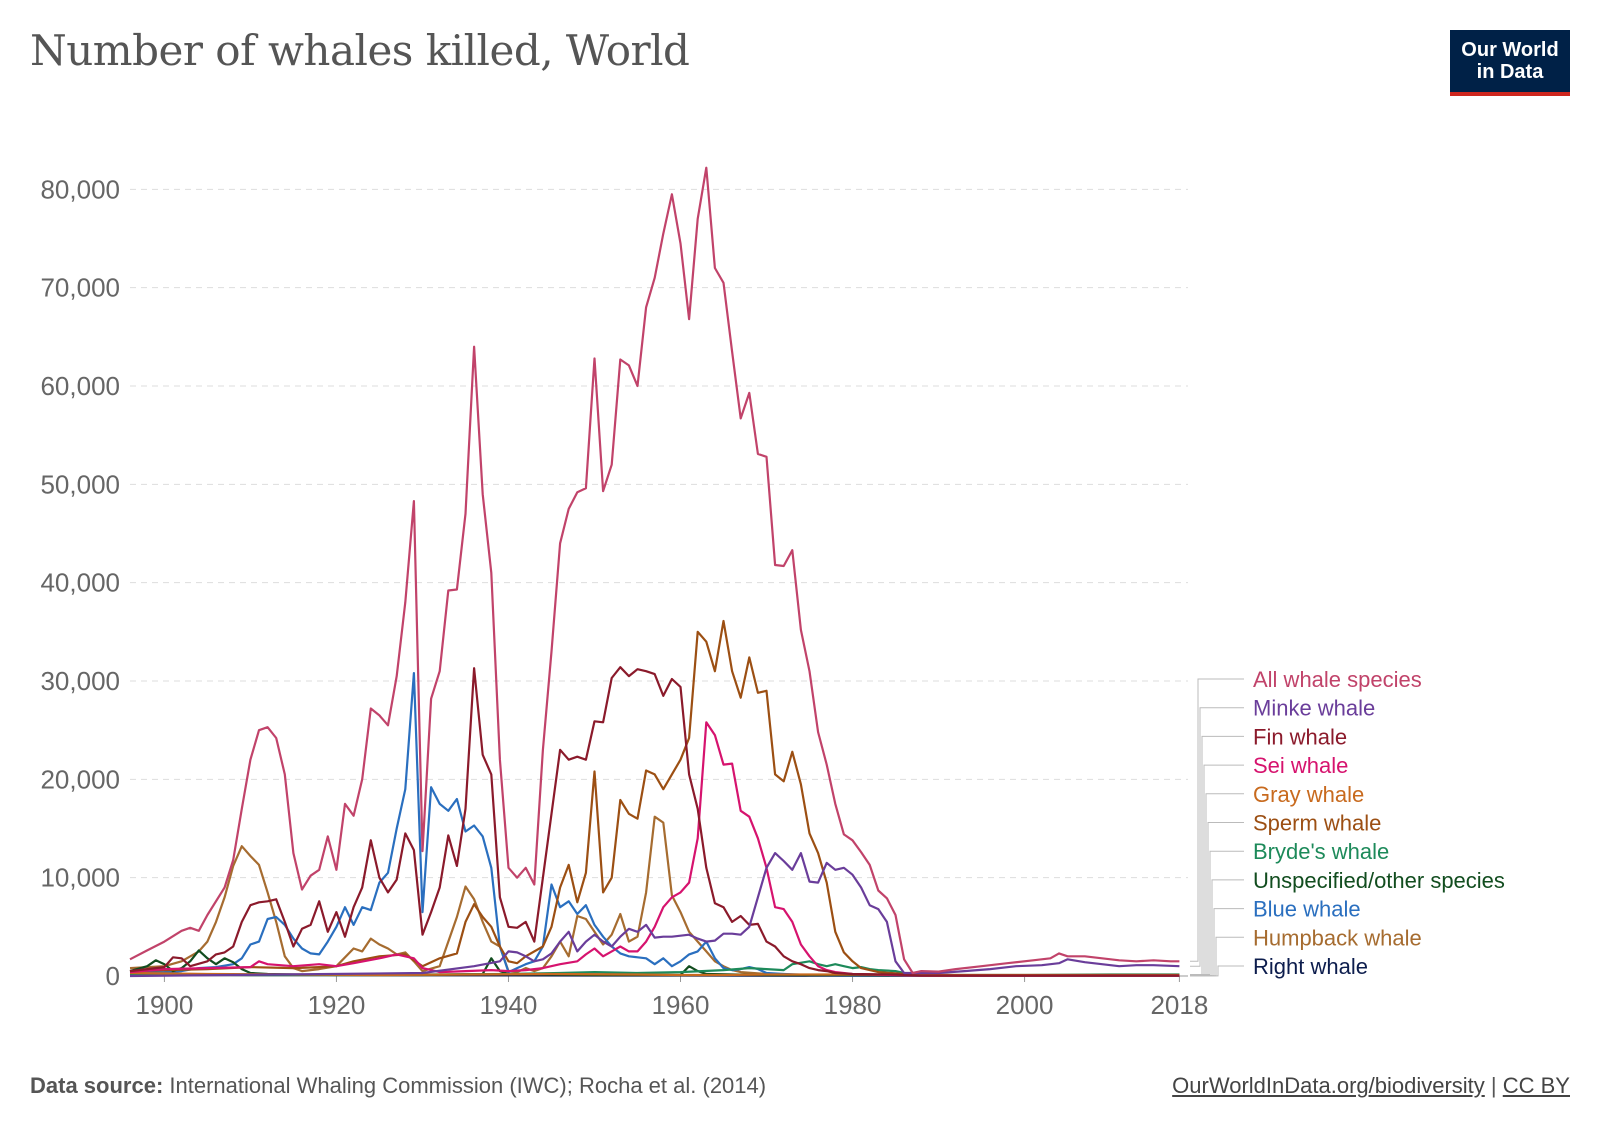 This screenshot has height=1130, width=1600. I want to click on y-tick-label: 10,000, so click(80, 878).